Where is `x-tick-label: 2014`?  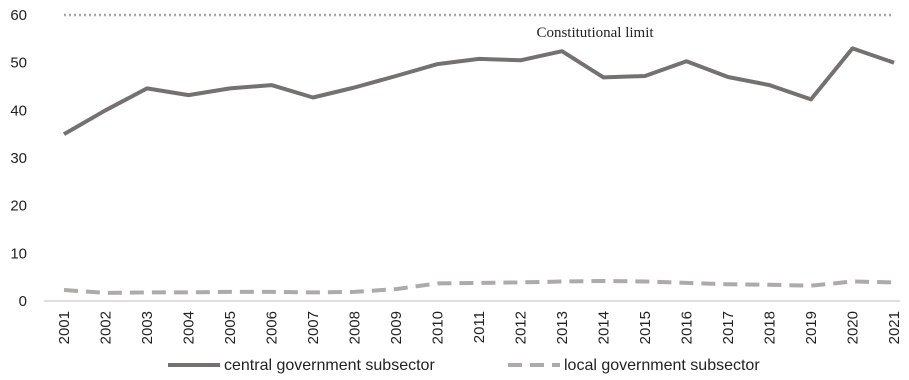 x-tick-label: 2014 is located at coordinates (604, 327).